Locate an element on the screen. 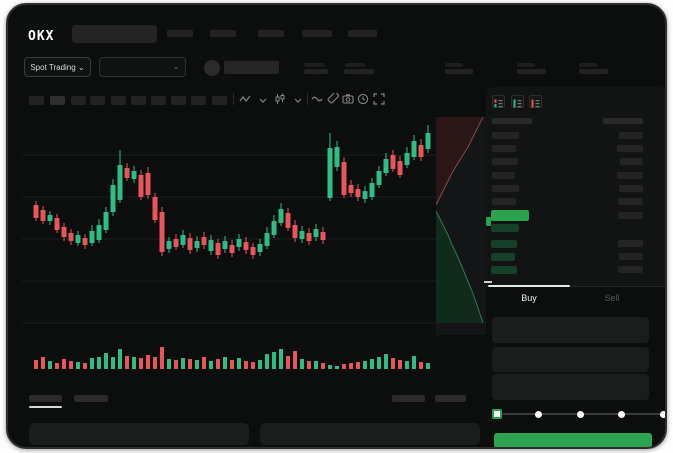  market-type-label: Spot Trading ⌄ is located at coordinates (57, 67).